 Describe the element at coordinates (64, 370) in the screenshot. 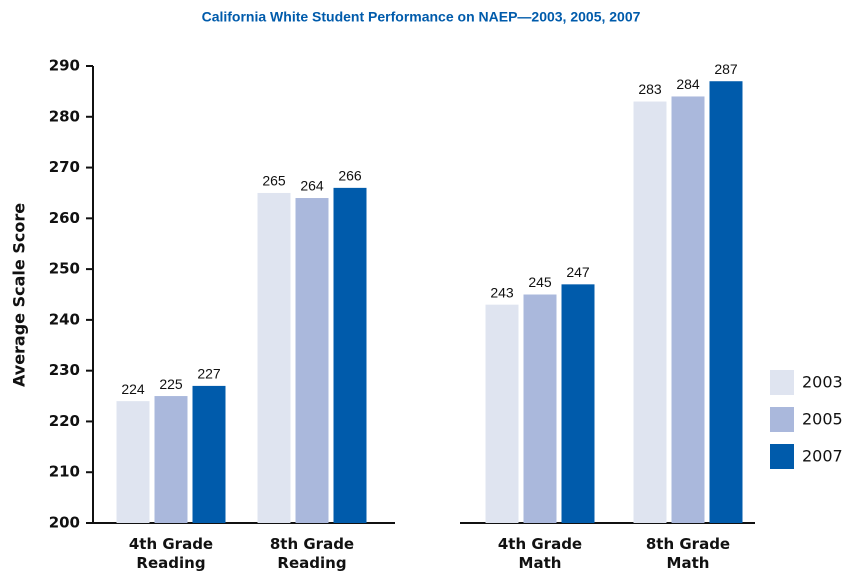

I see `y-tick-label: 230` at that location.